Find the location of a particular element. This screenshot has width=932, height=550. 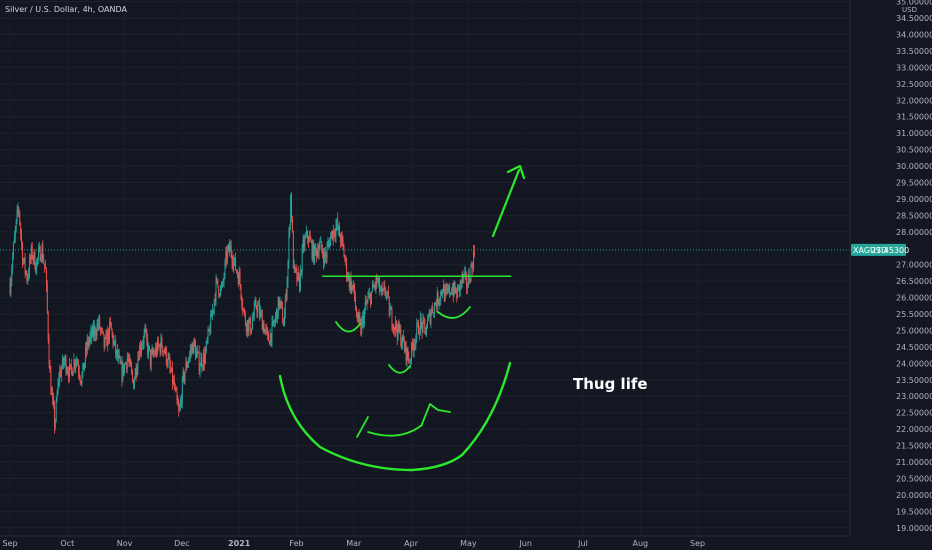

price-tick-label: 21.00000 is located at coordinates (914, 462).